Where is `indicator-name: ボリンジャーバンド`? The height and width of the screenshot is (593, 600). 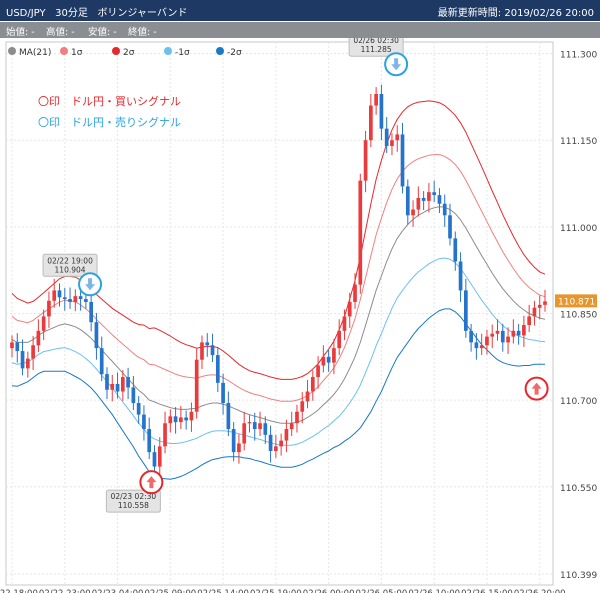
indicator-name: ボリンジャーバンド is located at coordinates (142, 13).